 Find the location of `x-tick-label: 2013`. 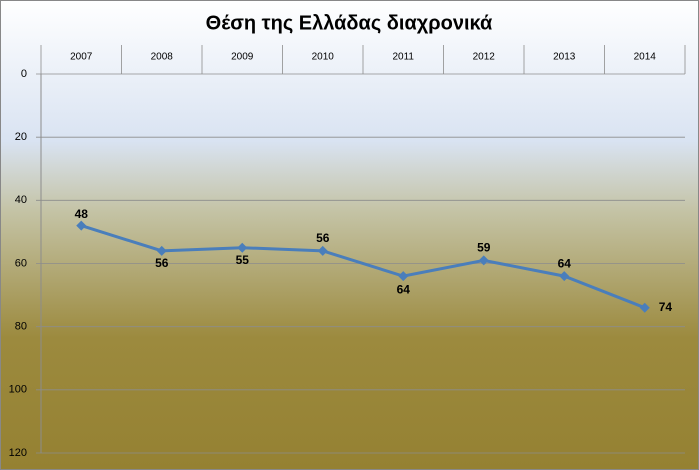

x-tick-label: 2013 is located at coordinates (564, 57).